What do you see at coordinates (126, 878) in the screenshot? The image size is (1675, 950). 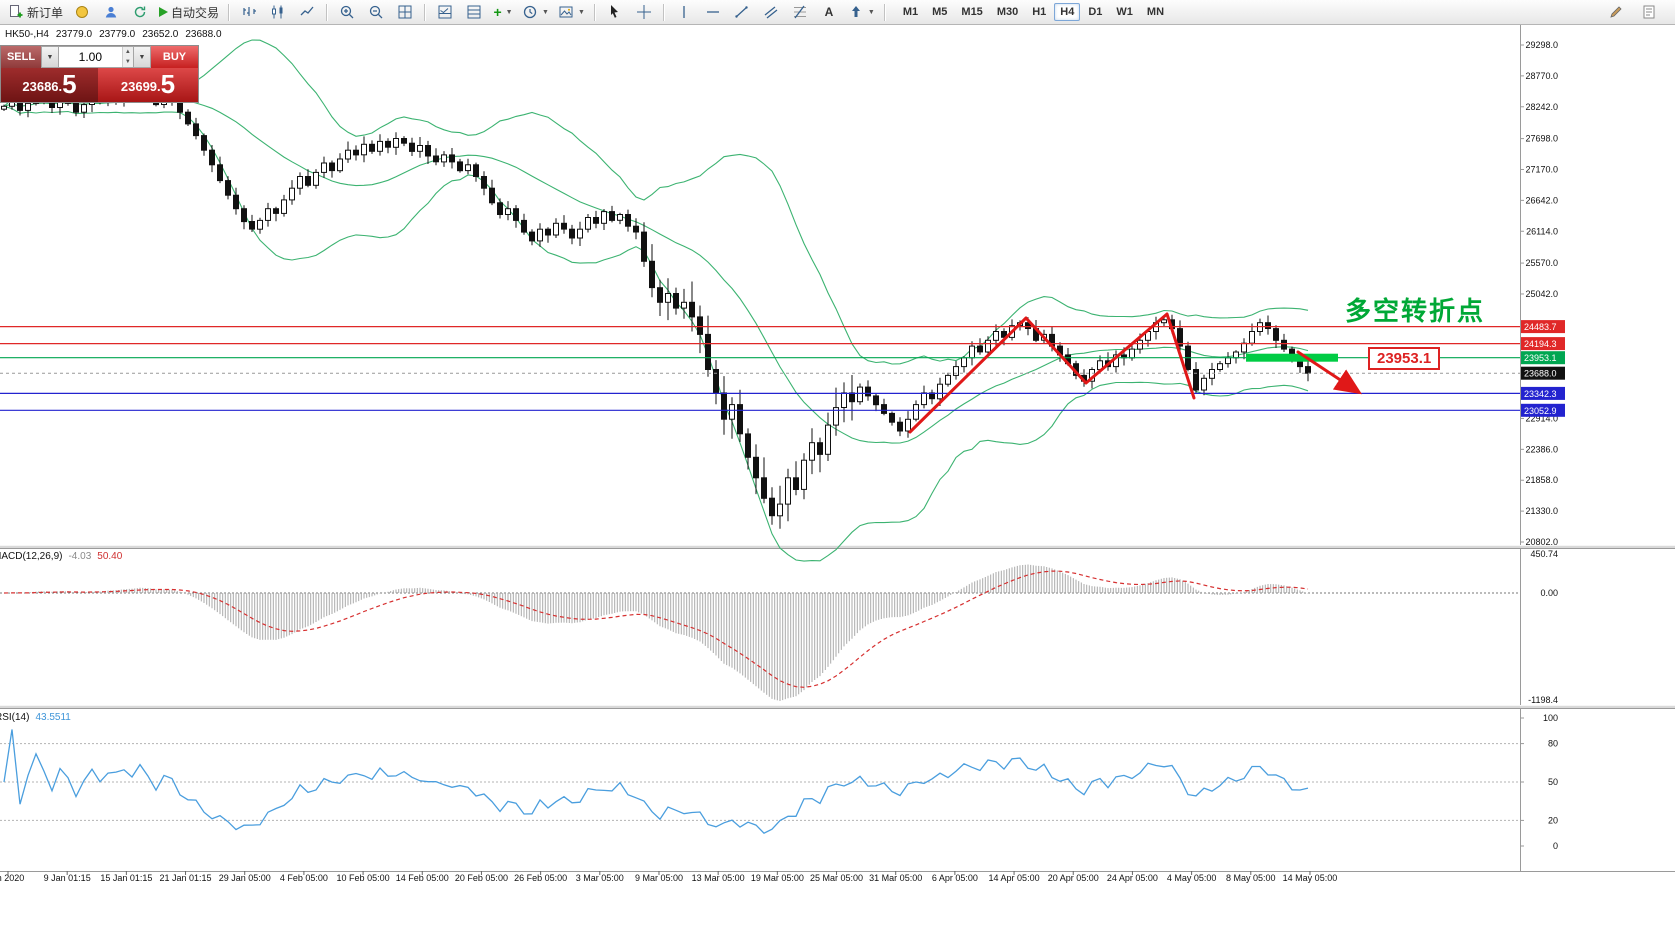 I see `svg-text: 15 Jan 01:15` at bounding box center [126, 878].